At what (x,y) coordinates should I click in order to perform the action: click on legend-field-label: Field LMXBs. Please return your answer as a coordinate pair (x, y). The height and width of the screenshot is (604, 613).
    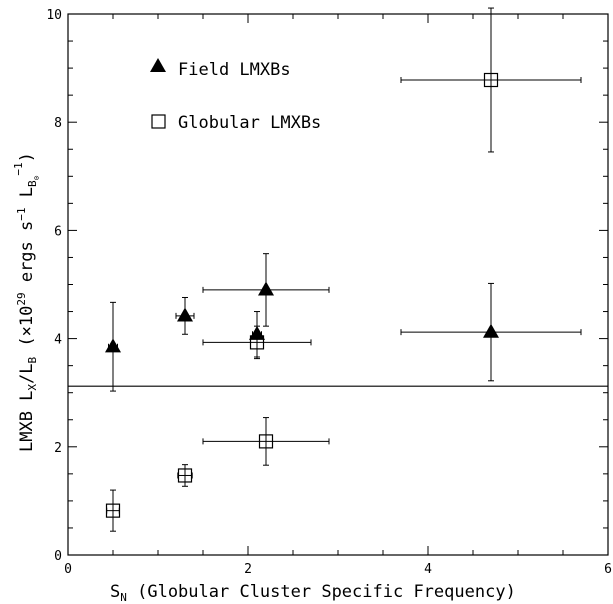
    Looking at the image, I should click on (234, 70).